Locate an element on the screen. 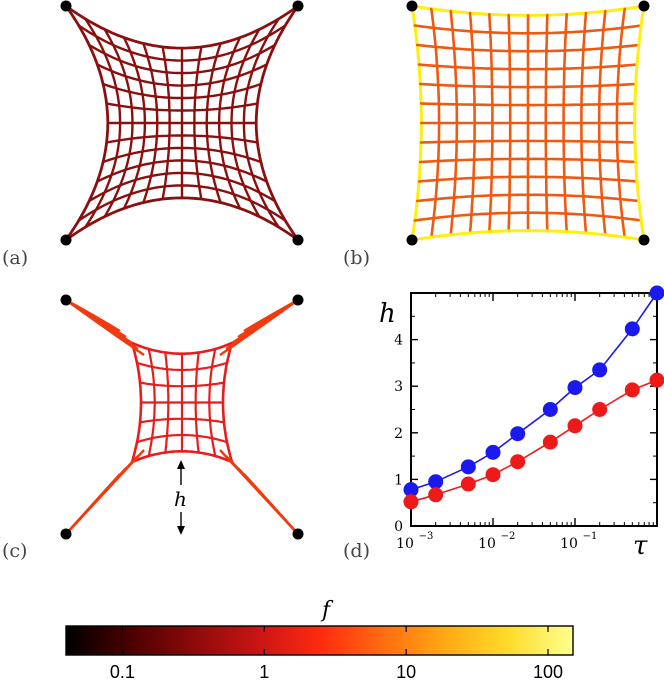  y-tick-label: 1 is located at coordinates (398, 480).